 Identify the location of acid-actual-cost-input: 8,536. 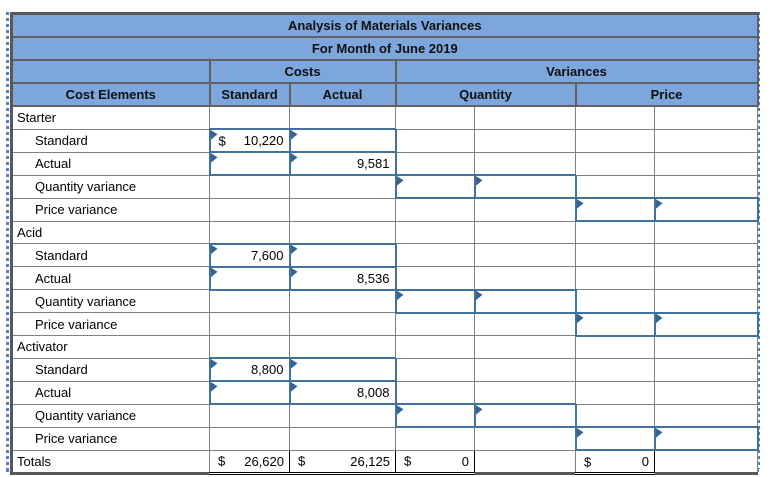
(342, 278).